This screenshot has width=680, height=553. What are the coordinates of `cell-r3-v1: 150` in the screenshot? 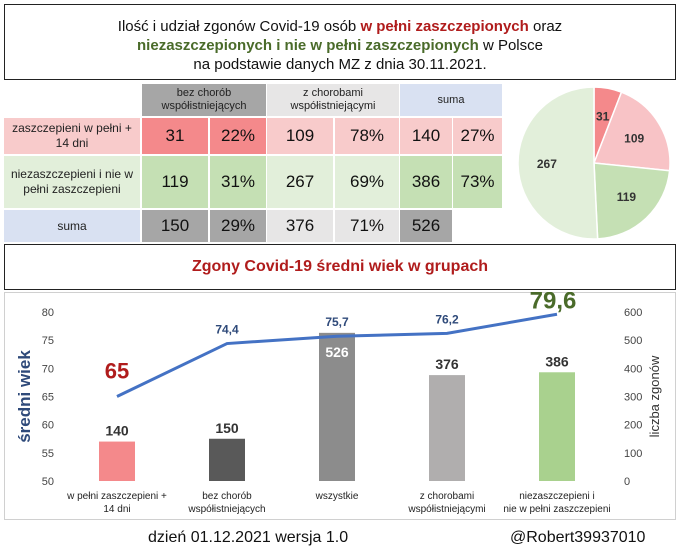 It's located at (175, 226).